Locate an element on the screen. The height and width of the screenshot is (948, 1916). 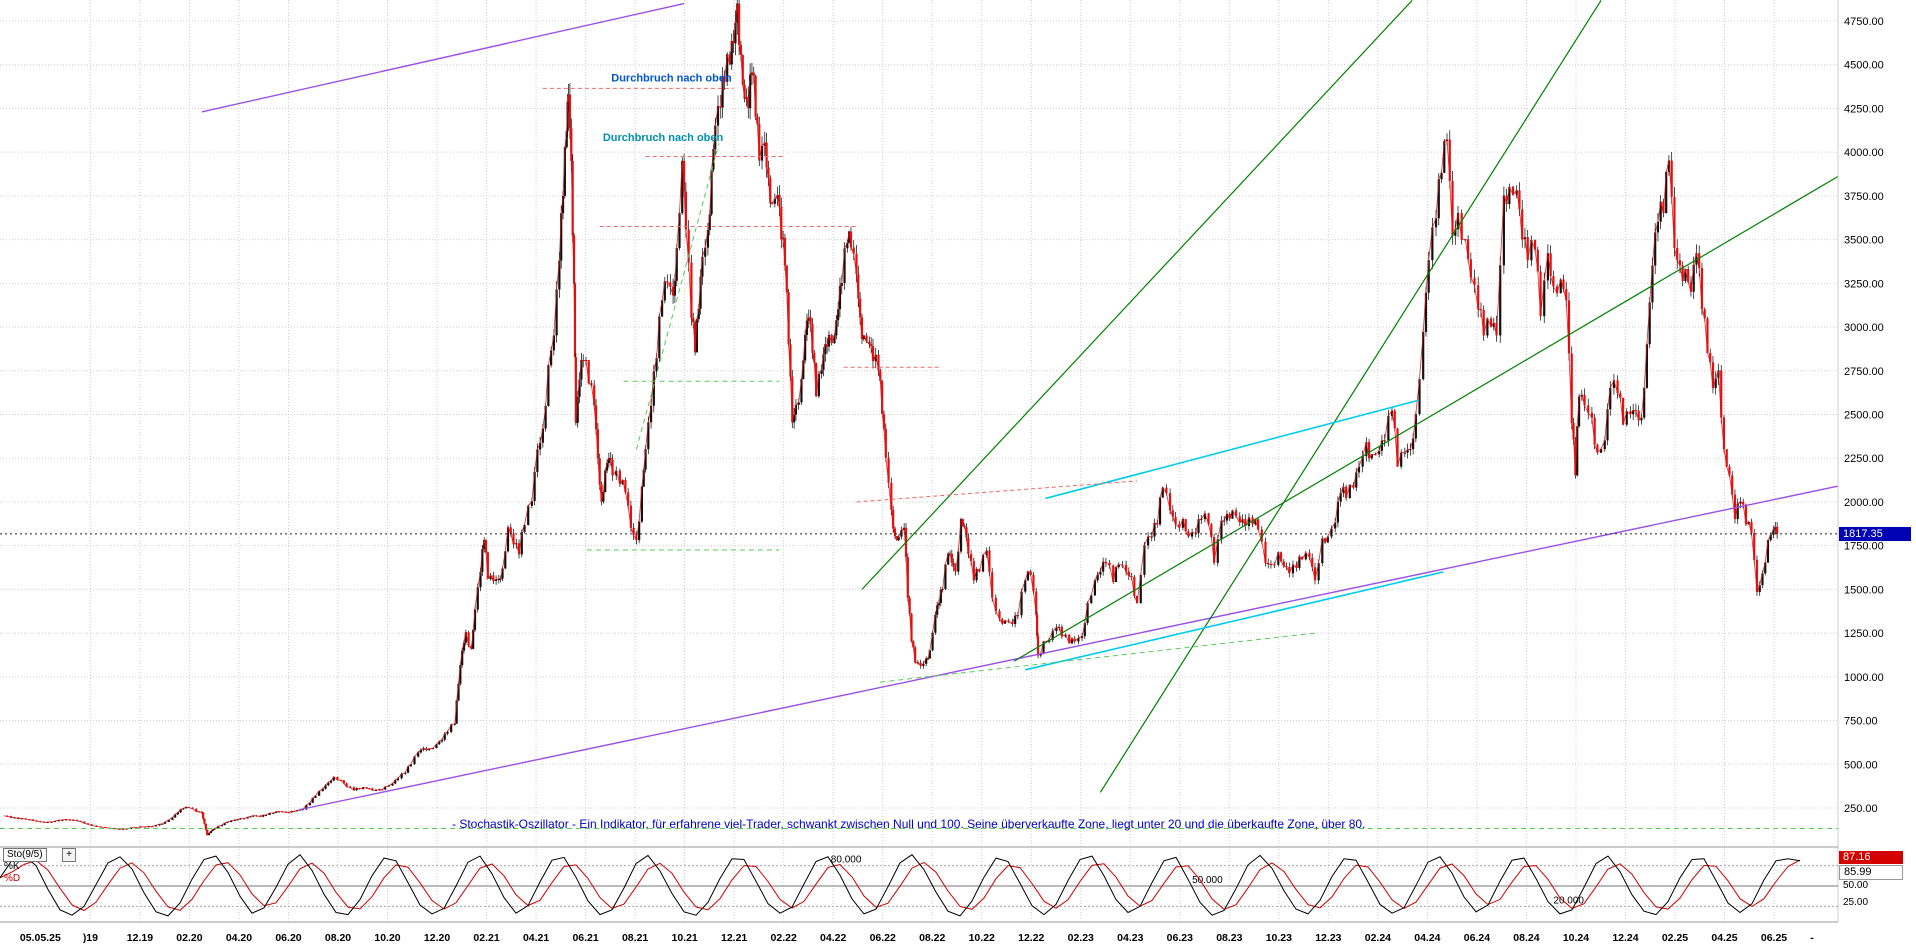
date-axis-label: 02.24 is located at coordinates (1378, 938).